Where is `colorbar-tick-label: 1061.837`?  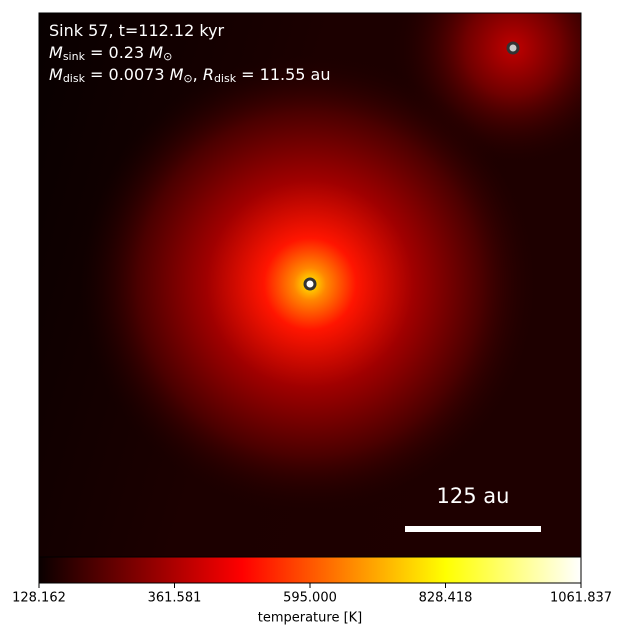
colorbar-tick-label: 1061.837 is located at coordinates (581, 598).